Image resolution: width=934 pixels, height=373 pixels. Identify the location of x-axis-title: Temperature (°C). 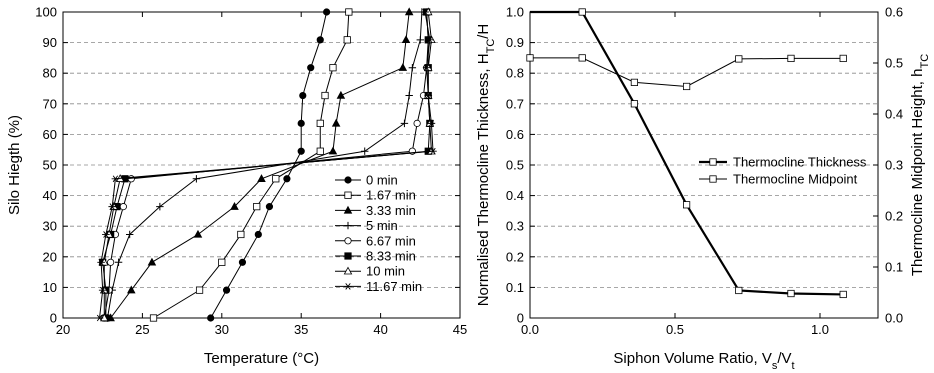
(261, 358).